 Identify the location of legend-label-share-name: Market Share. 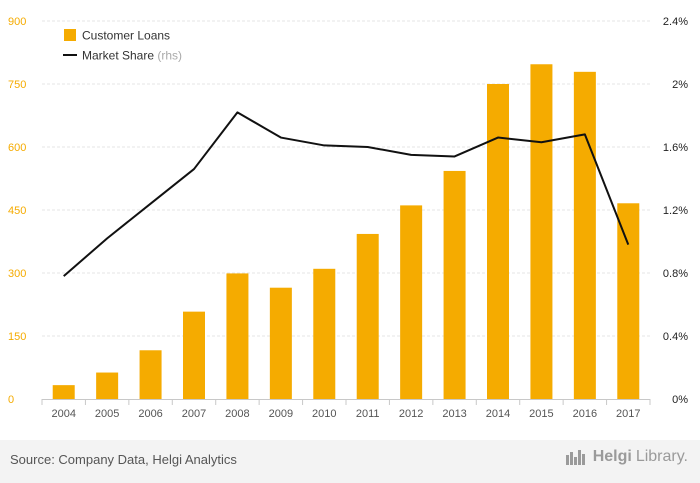
(119, 56).